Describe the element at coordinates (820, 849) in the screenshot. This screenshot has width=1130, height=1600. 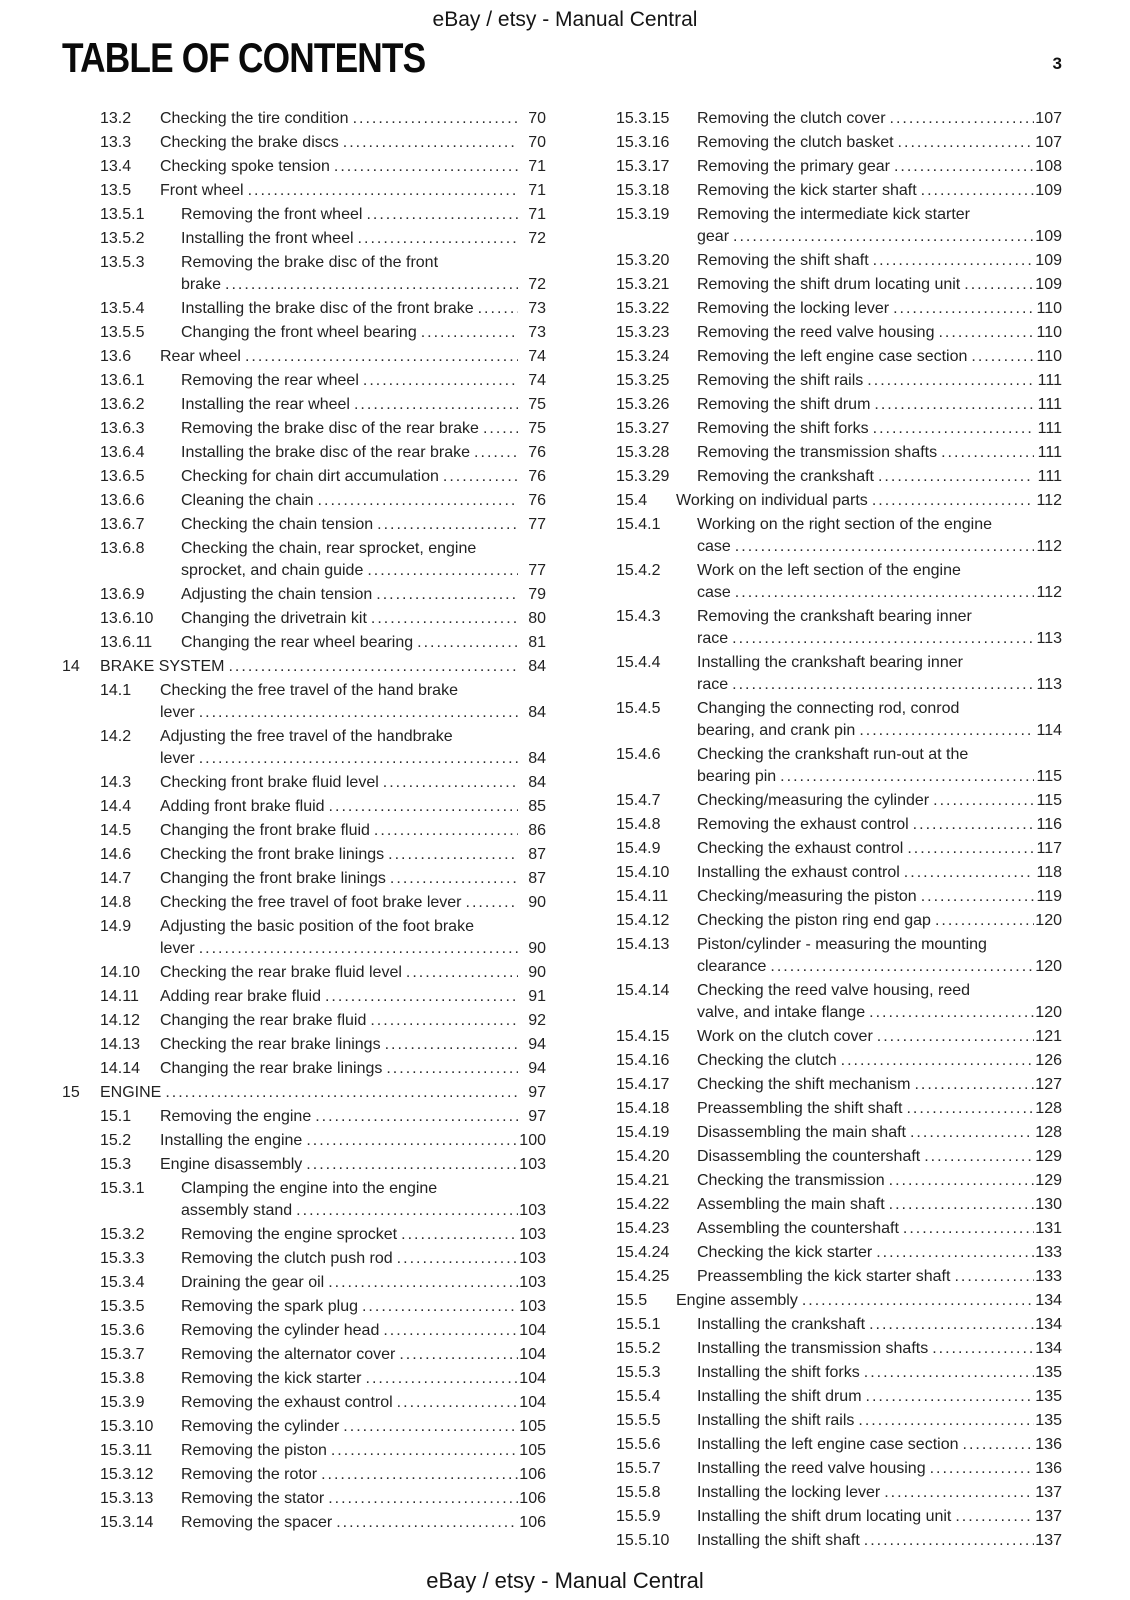
I see `toc-entry: 15.4.9 Checking the exhaust control117` at that location.